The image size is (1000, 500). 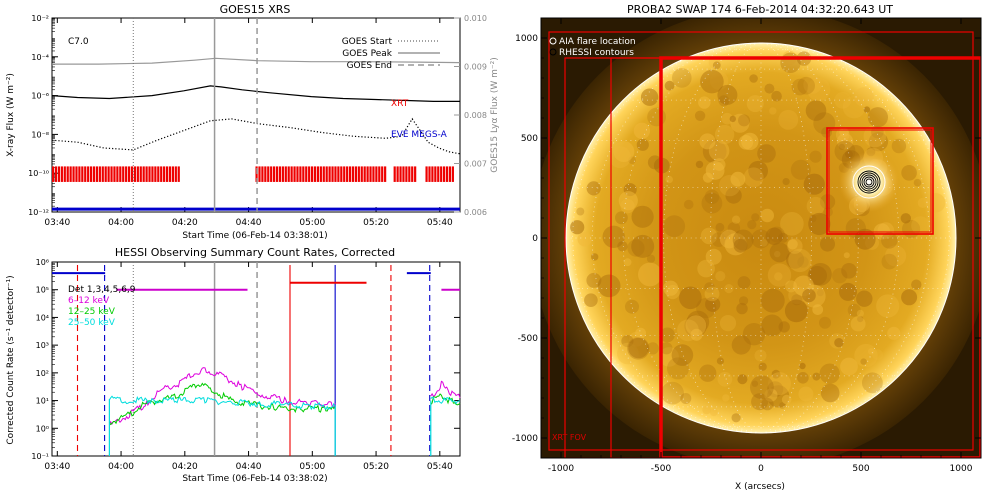 I want to click on xrt-fov-rectangle, so click(x=880, y=181).